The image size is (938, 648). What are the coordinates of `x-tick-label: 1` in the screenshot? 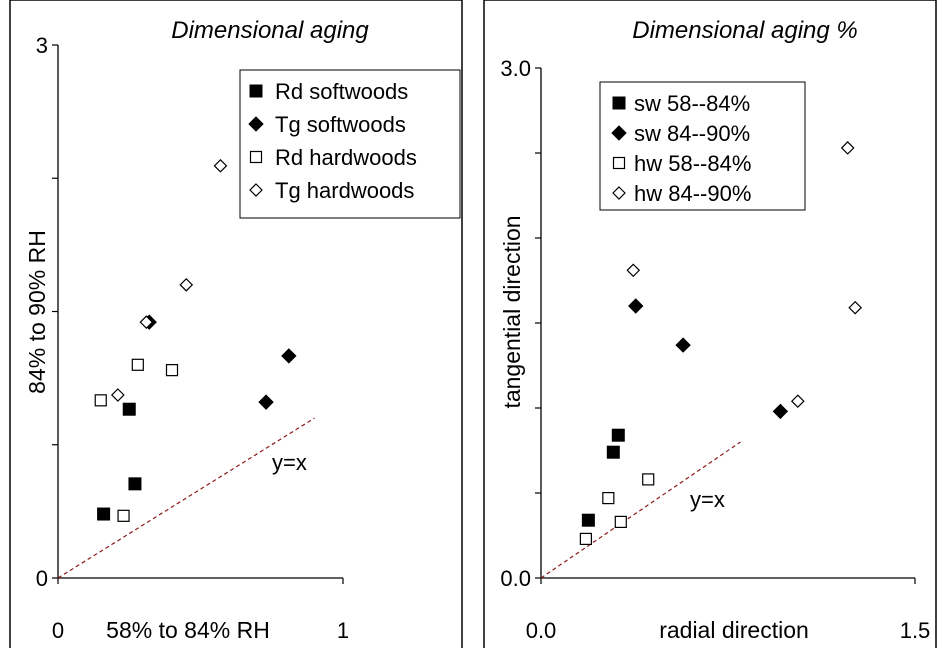 It's located at (343, 630).